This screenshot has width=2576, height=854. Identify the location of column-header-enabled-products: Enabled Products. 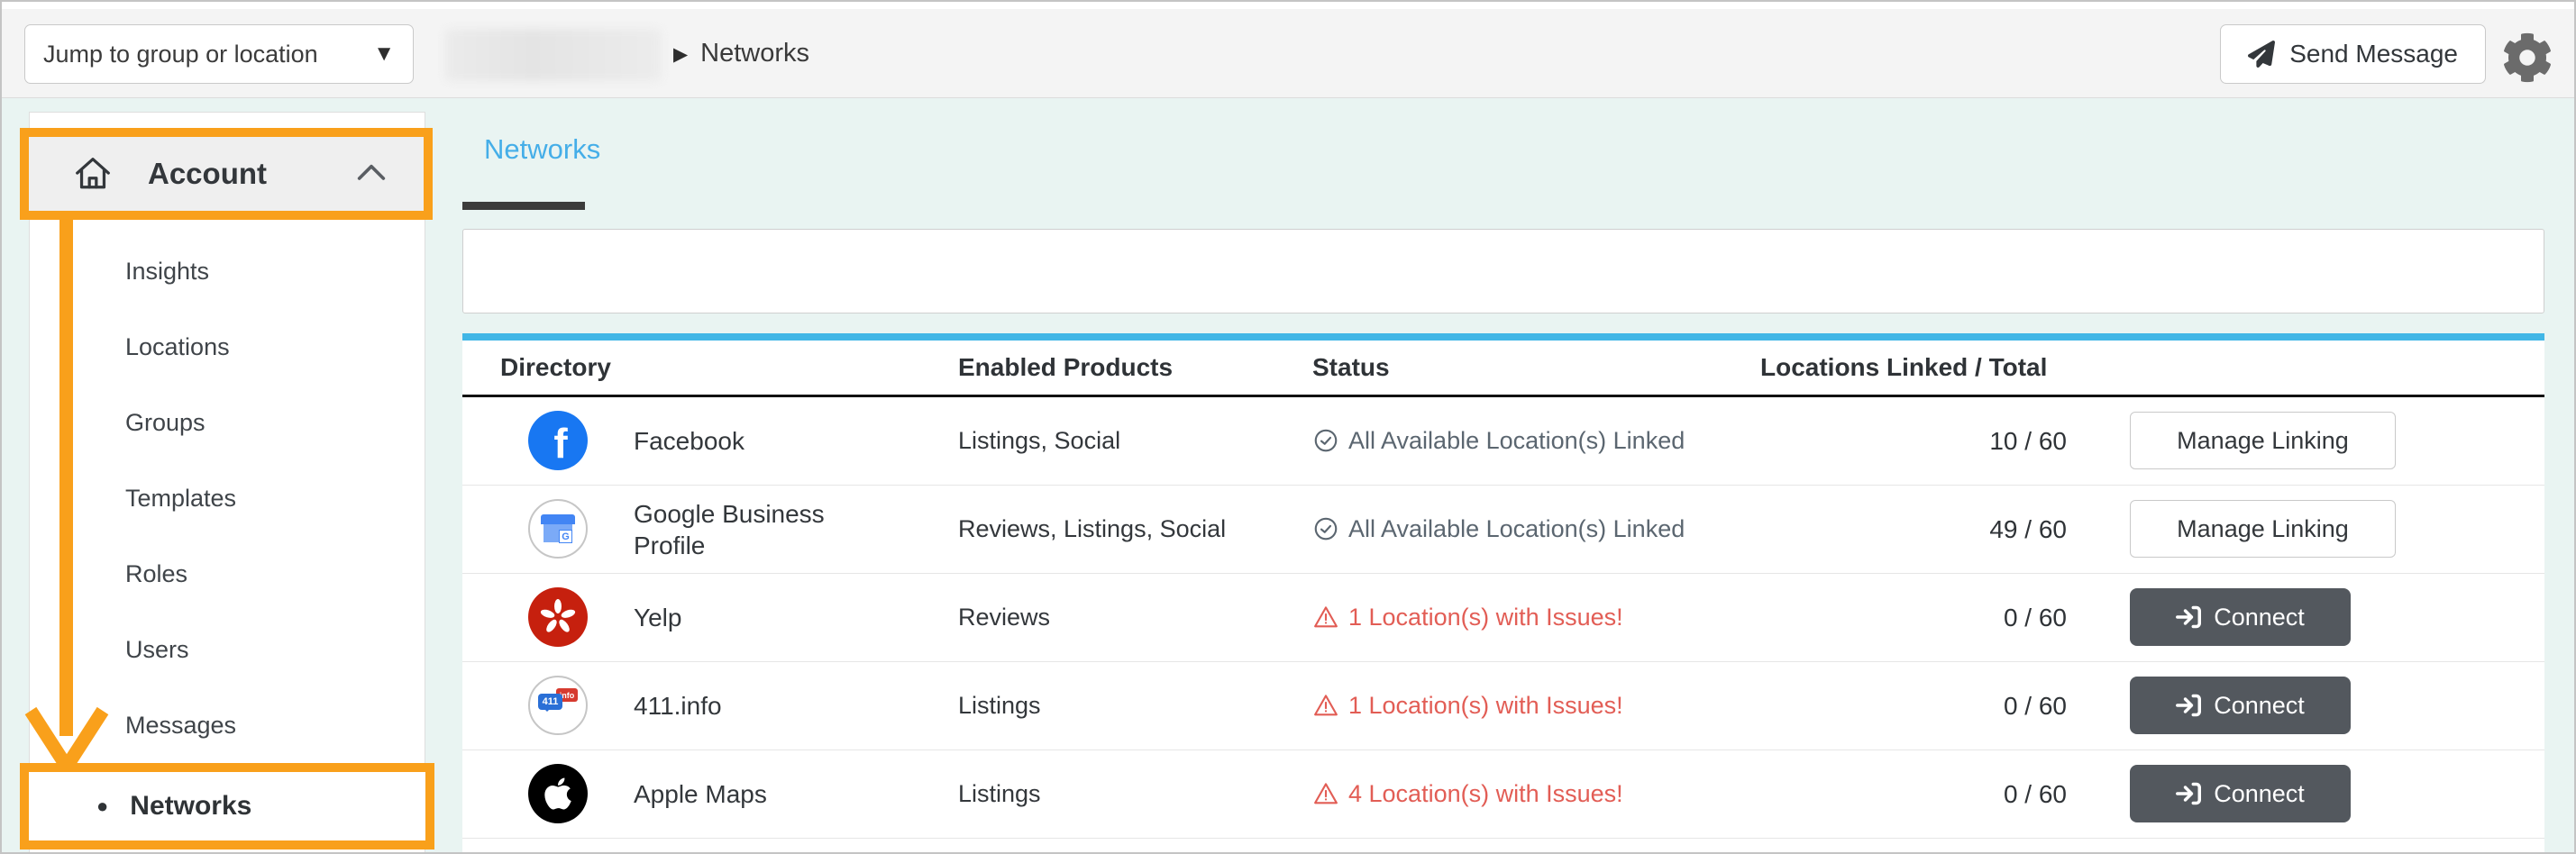
(1066, 367).